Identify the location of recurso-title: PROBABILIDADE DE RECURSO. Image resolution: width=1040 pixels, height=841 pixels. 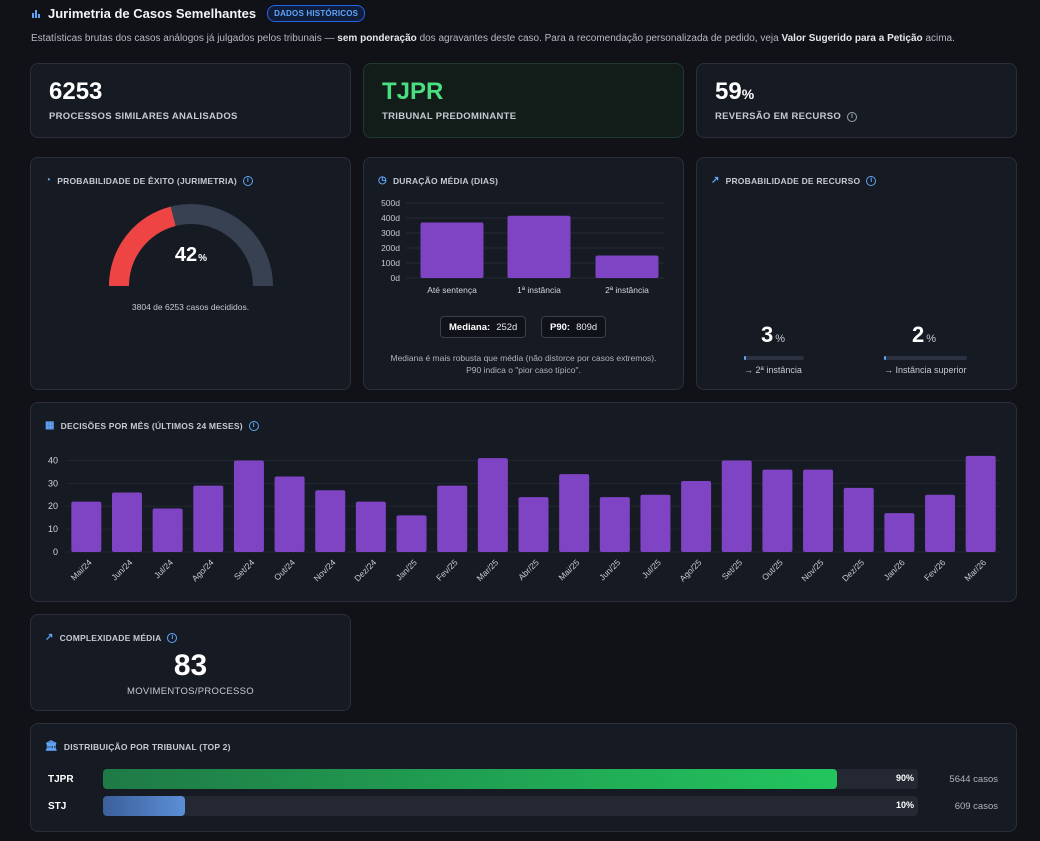
(793, 180).